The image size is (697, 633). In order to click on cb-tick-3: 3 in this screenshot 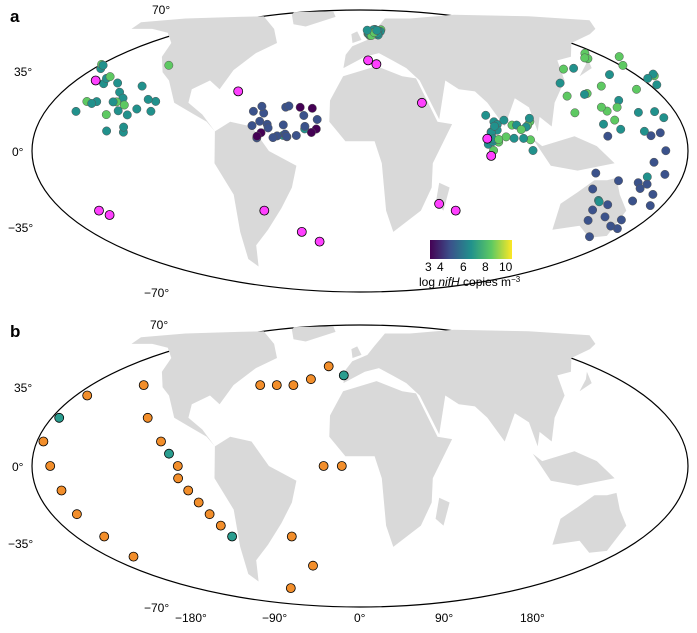, I will do `click(428, 267)`.